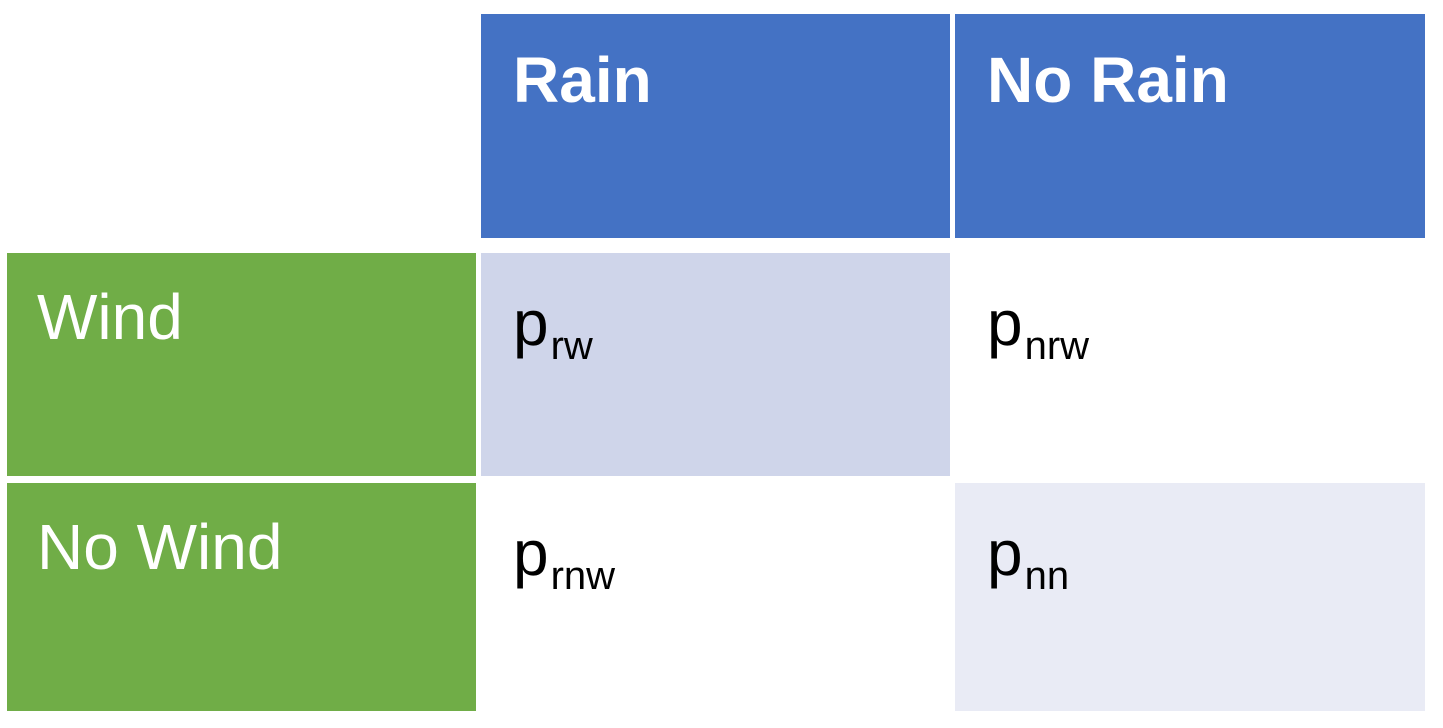 This screenshot has width=1443, height=728. I want to click on row-header-wind: Wind, so click(241, 364).